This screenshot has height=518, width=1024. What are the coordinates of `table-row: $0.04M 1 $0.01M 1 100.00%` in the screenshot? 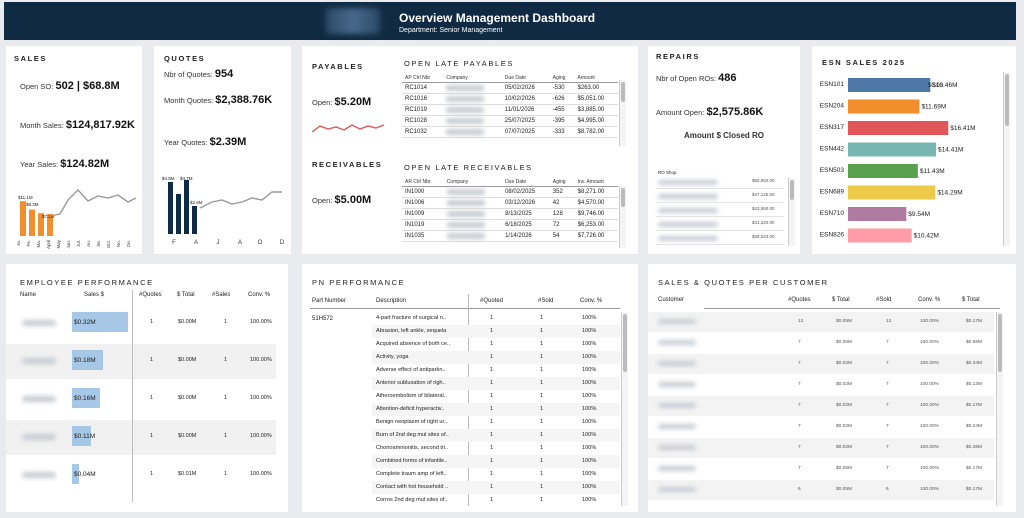 It's located at (141, 475).